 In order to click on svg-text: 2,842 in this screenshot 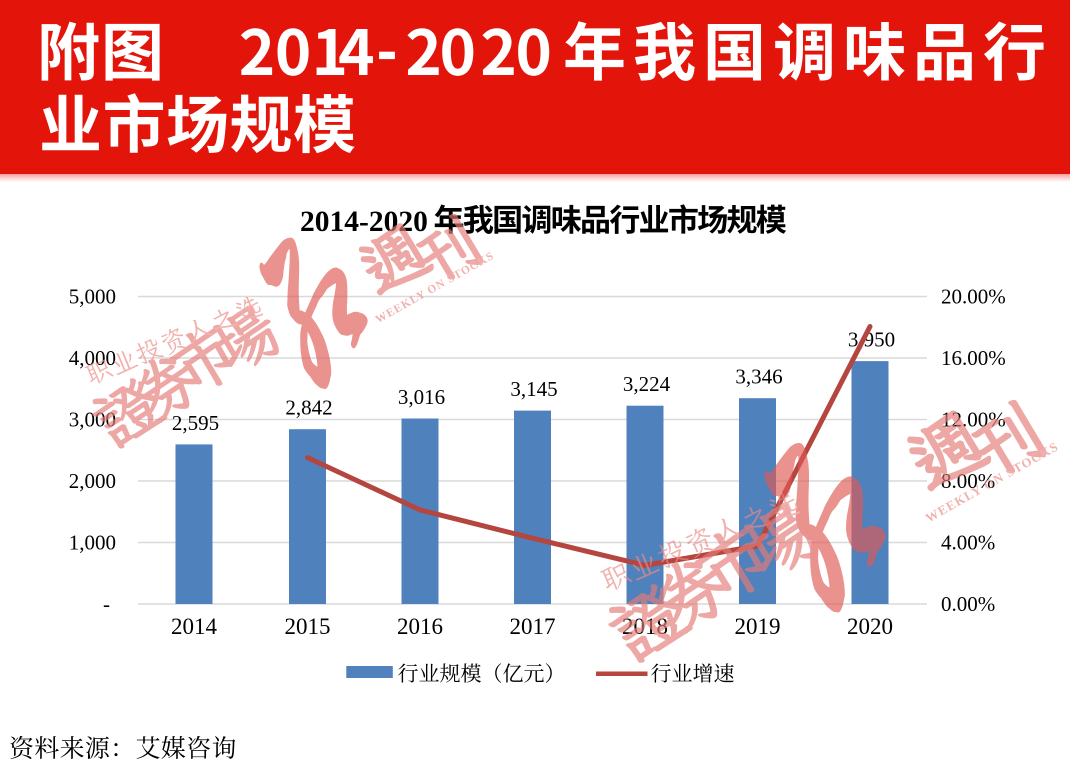, I will do `click(308, 408)`.